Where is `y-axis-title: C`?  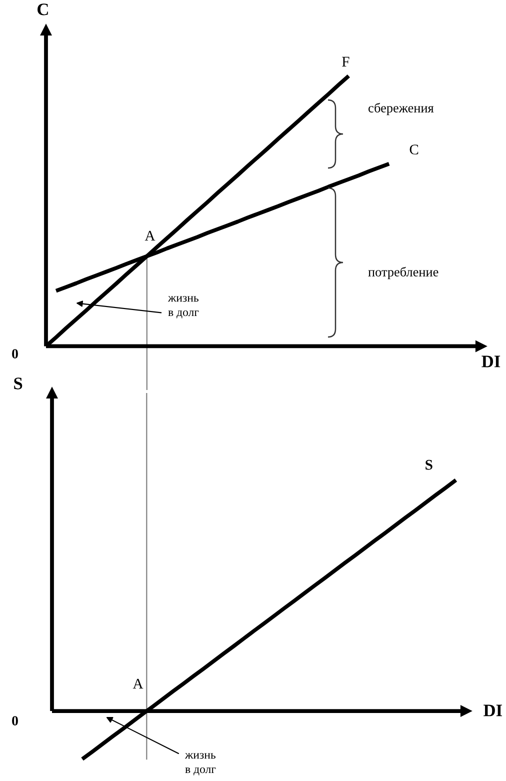
y-axis-title: C is located at coordinates (43, 10).